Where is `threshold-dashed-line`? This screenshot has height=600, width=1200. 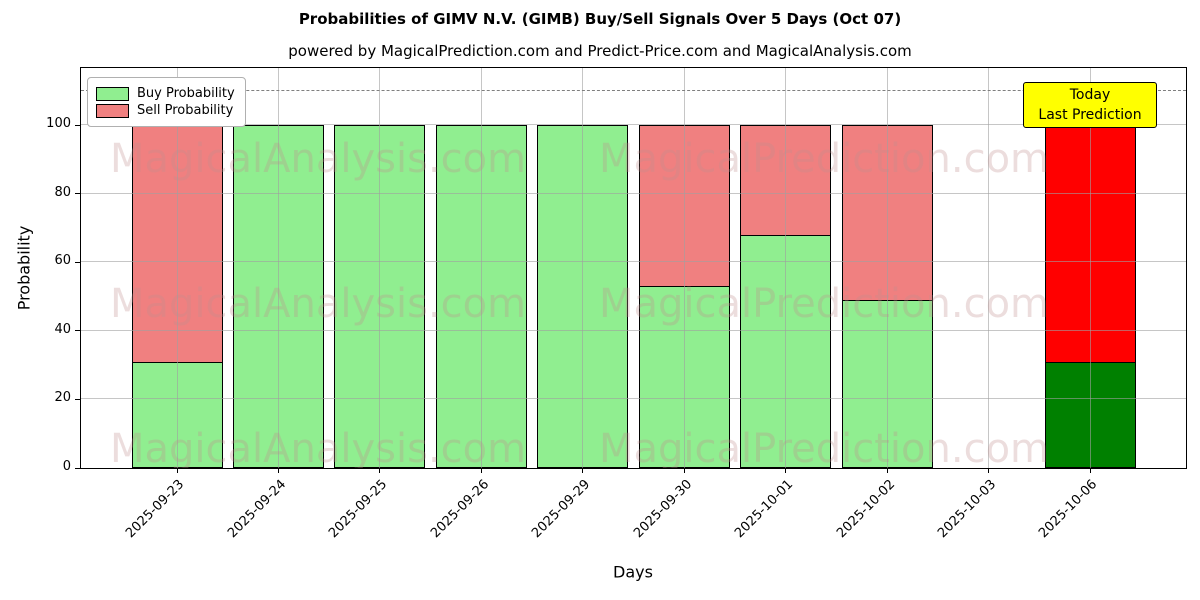
threshold-dashed-line is located at coordinates (633, 90).